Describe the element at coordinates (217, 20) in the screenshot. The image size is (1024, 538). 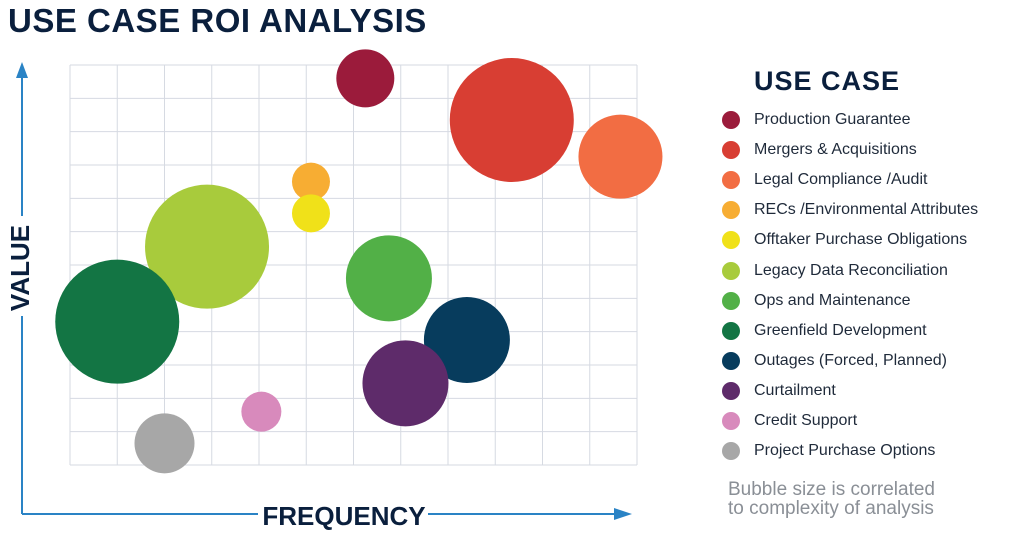
I see `page-title: USE CASE ROI ANALYSIS` at that location.